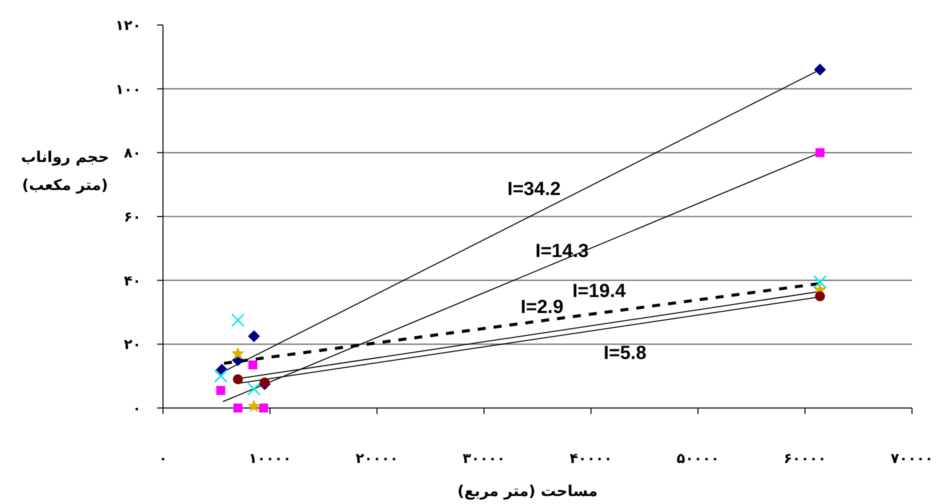 This screenshot has height=504, width=948. What do you see at coordinates (377, 459) in the screenshot?
I see `x-tick-label: ۲۰۰۰۰` at bounding box center [377, 459].